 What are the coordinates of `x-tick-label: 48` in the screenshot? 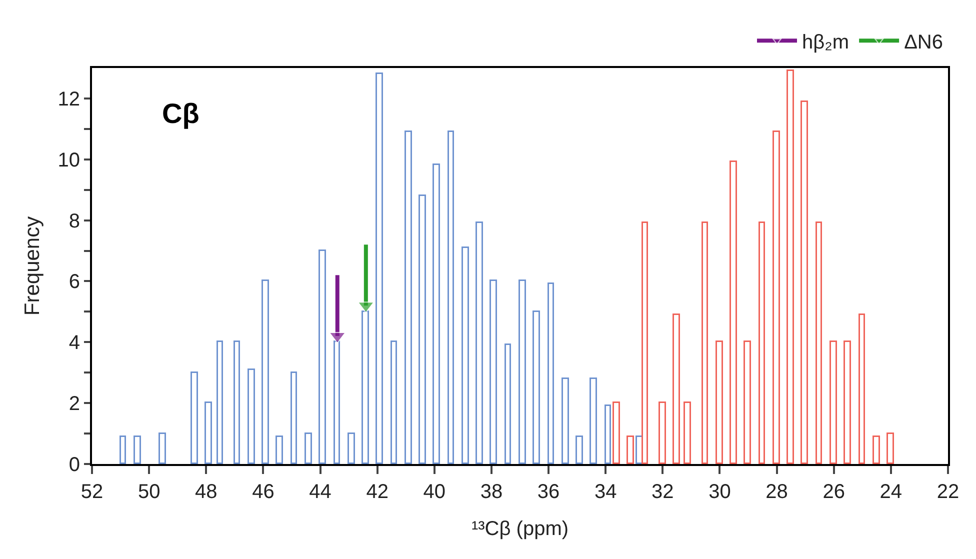 It's located at (206, 492).